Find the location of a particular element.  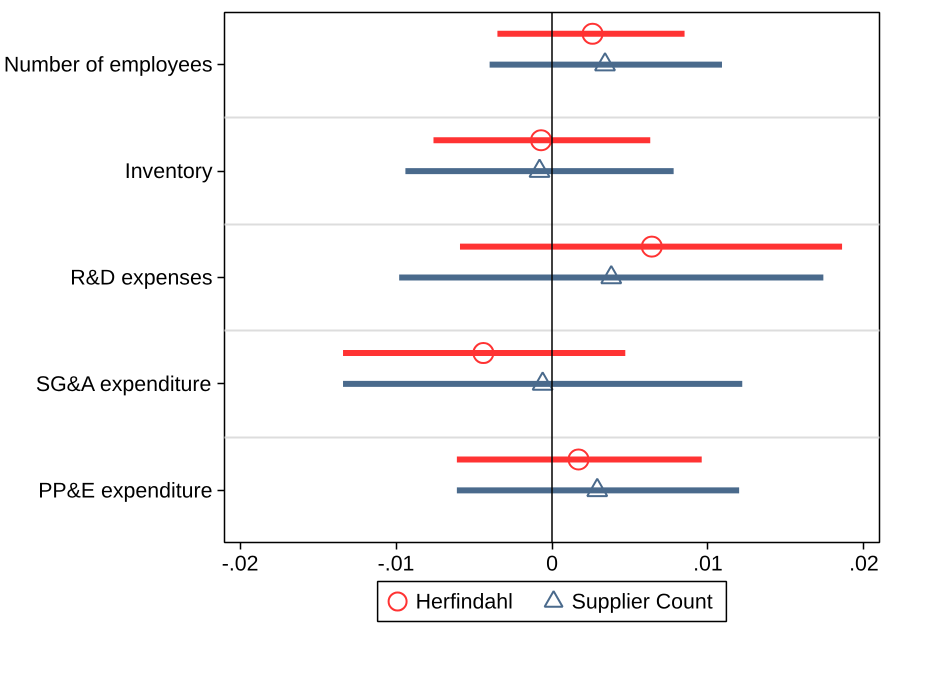

y-tick-label: R&D expenses is located at coordinates (141, 278).